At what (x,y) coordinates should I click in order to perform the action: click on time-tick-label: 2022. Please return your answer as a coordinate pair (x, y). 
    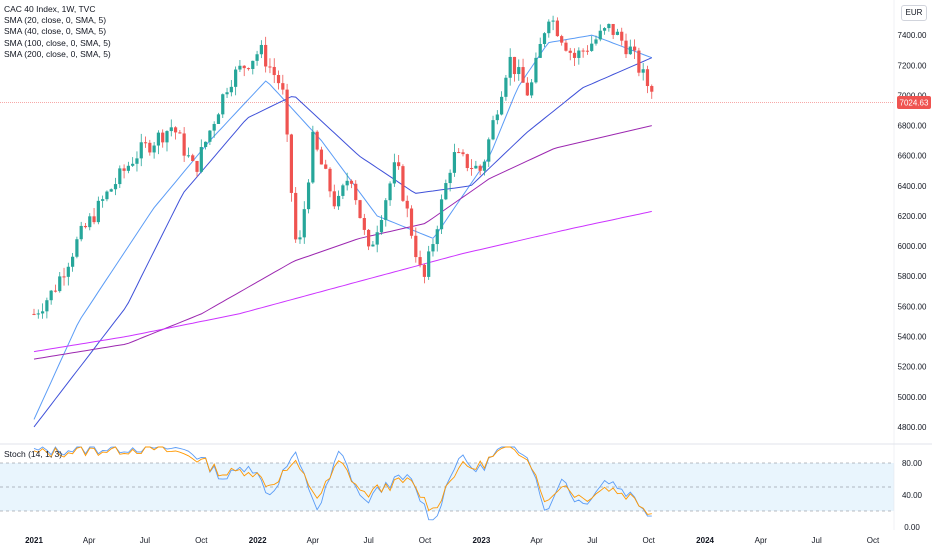
    Looking at the image, I should click on (258, 540).